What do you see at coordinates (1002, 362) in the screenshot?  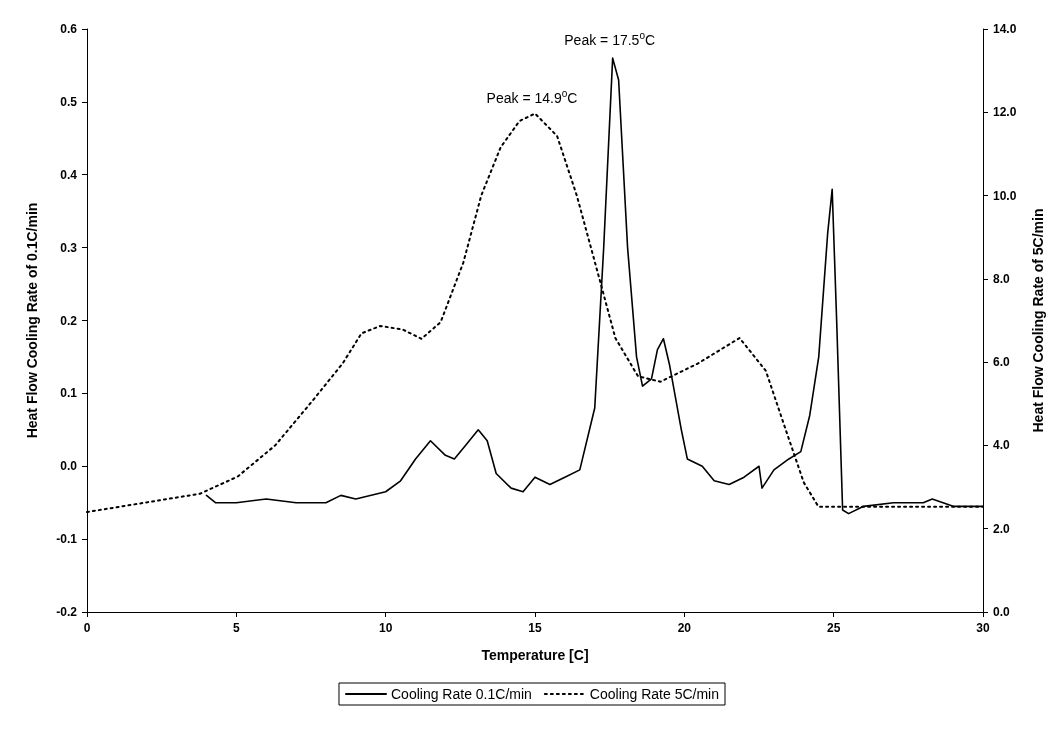 I see `y2-tick-label: 6.0` at bounding box center [1002, 362].